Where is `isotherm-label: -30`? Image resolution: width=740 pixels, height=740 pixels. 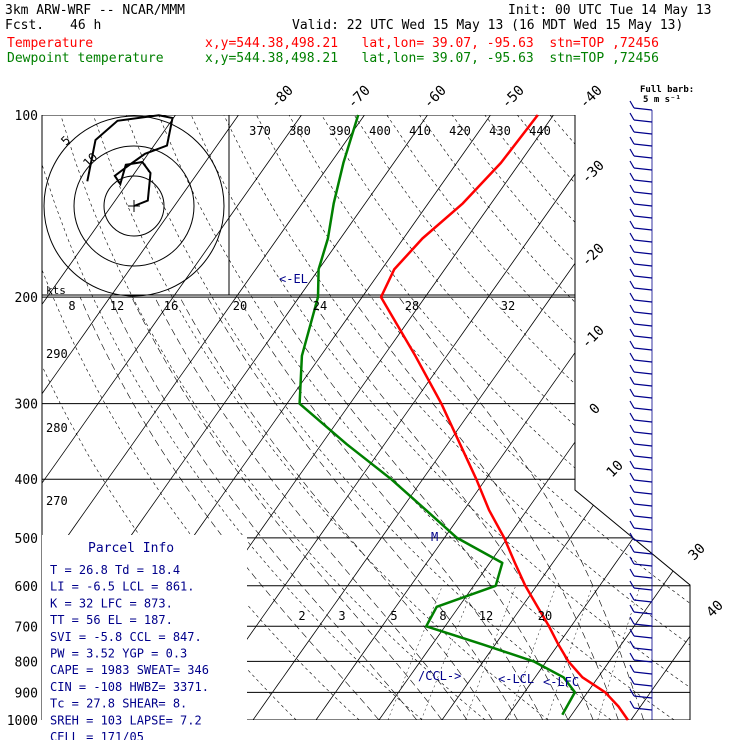 isotherm-label: -30 is located at coordinates (593, 172).